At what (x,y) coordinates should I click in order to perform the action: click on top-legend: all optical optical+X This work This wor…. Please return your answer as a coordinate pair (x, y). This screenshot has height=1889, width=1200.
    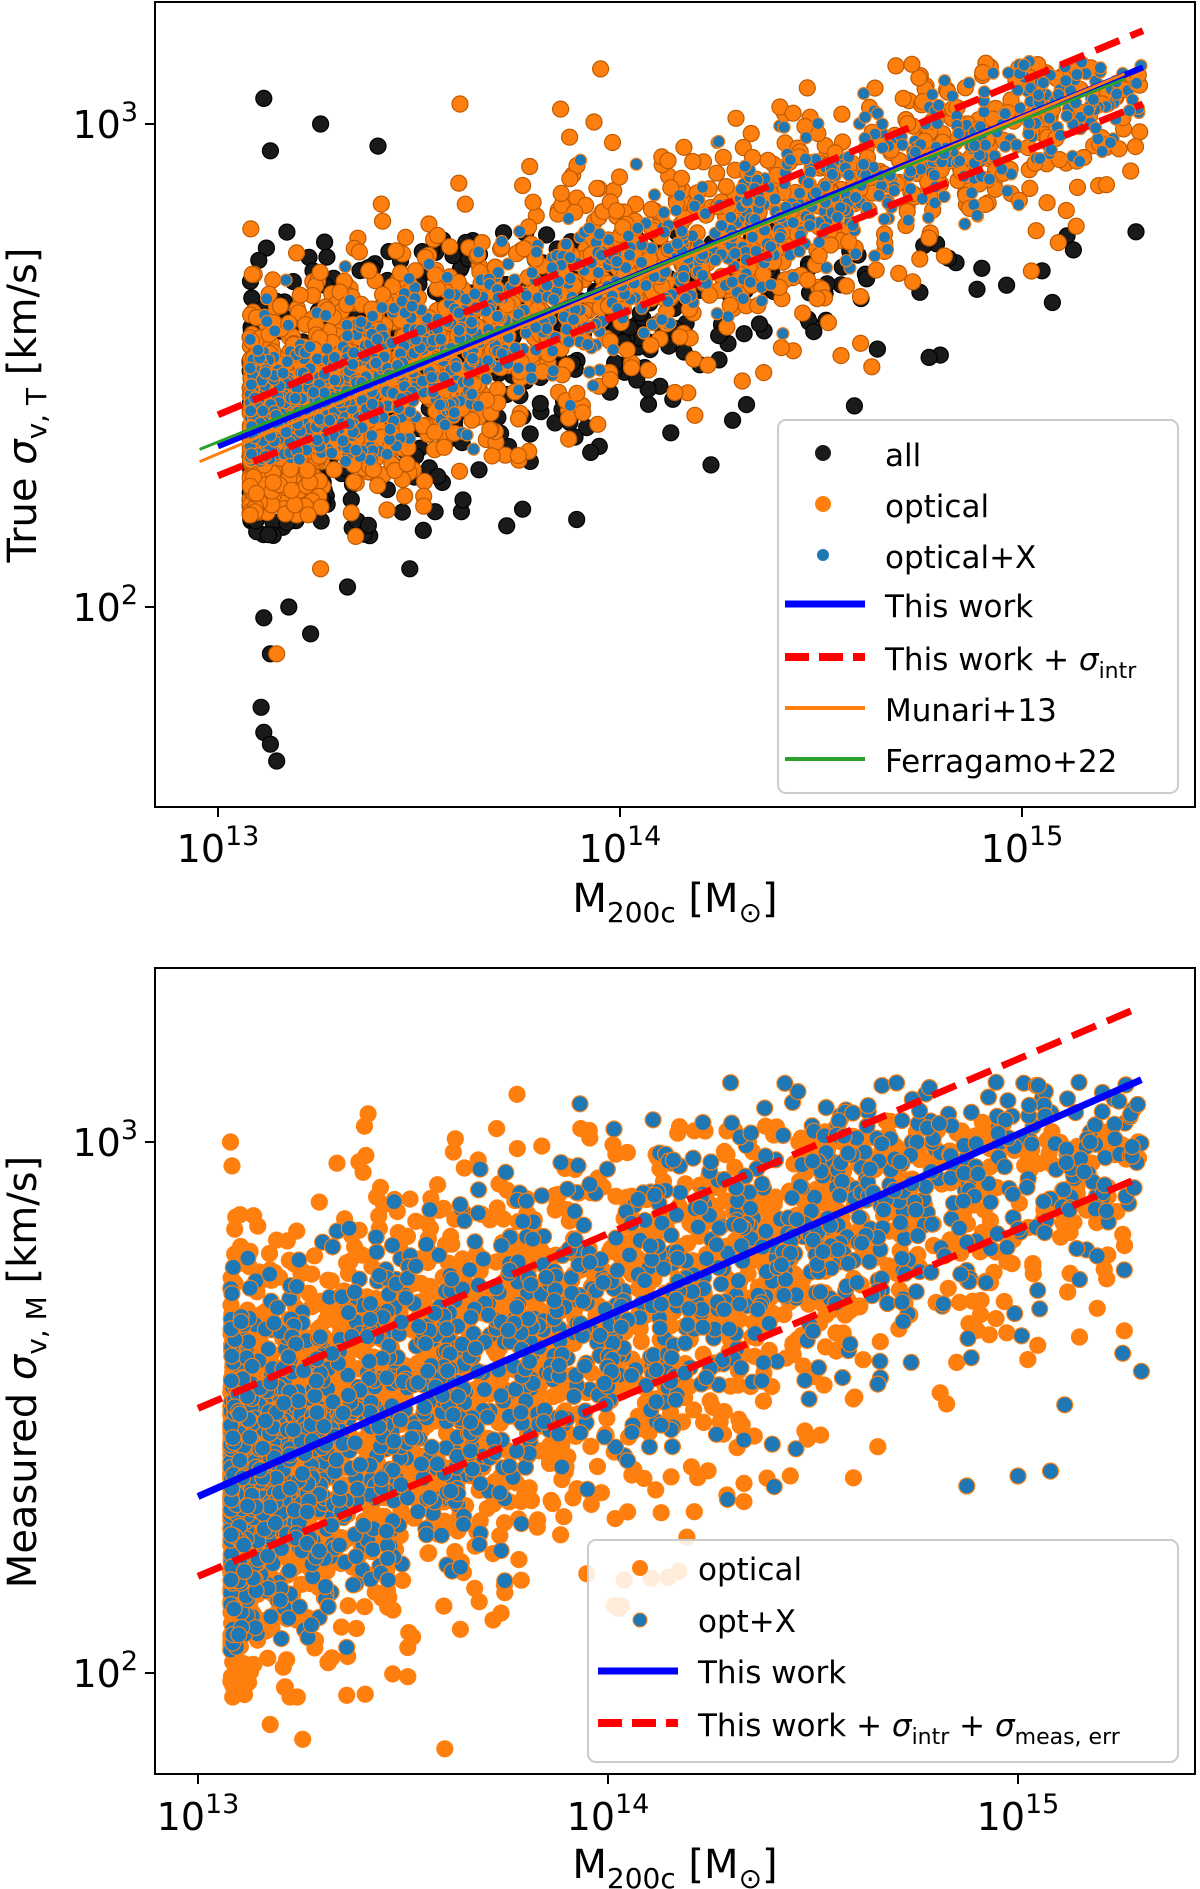
    Looking at the image, I should click on (978, 606).